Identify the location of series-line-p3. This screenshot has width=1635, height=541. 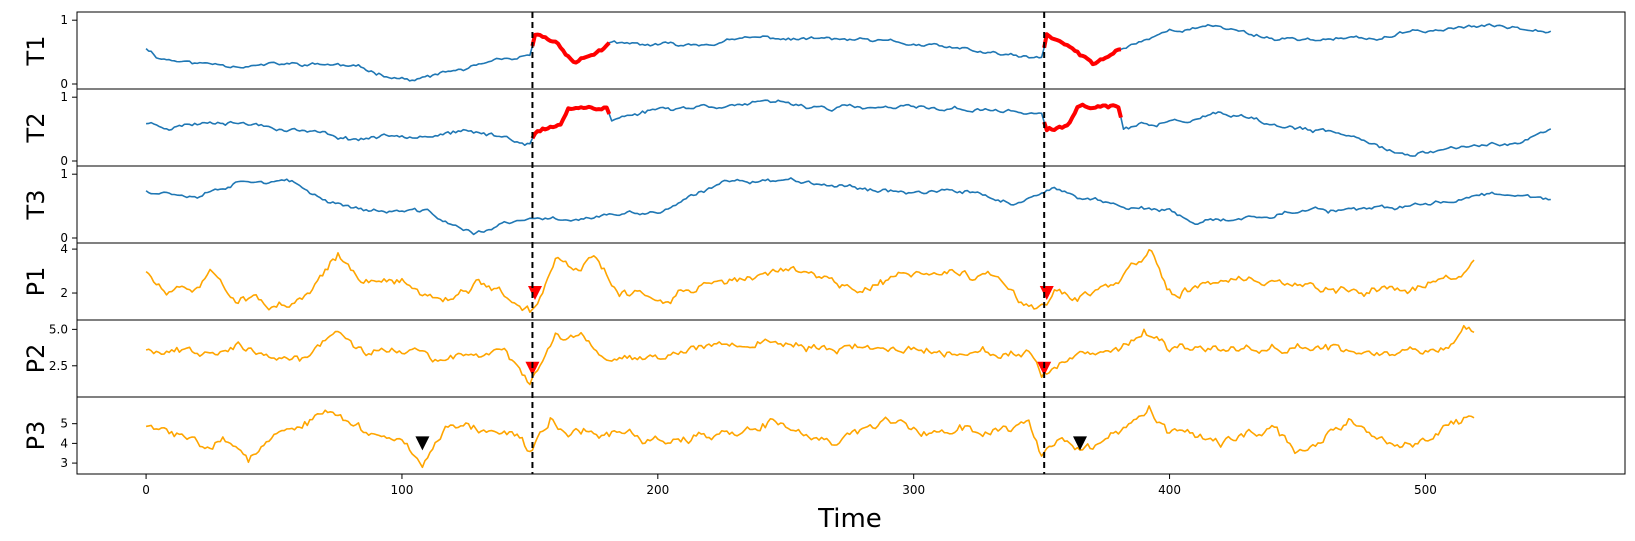
(810, 437).